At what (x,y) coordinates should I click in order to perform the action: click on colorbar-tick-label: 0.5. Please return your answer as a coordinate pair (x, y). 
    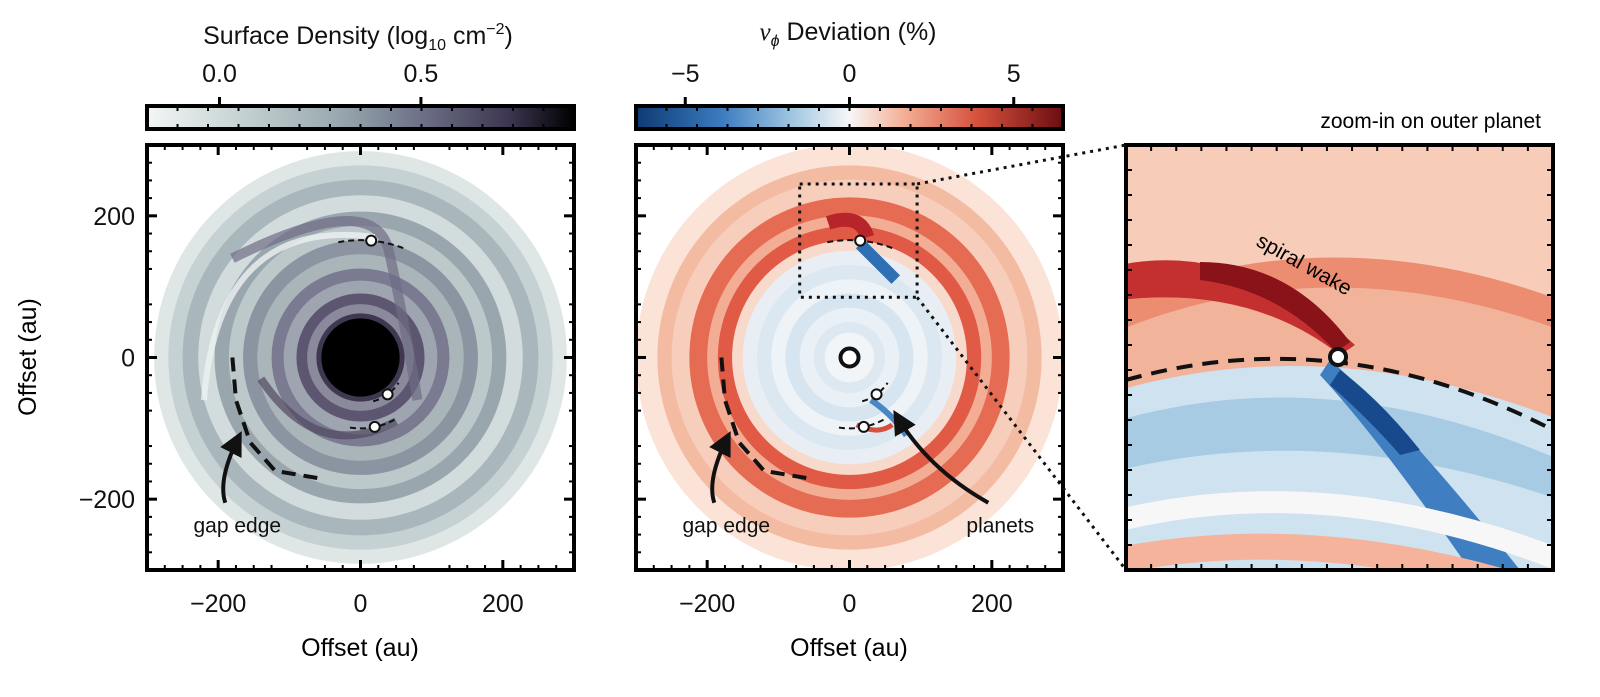
    Looking at the image, I should click on (421, 74).